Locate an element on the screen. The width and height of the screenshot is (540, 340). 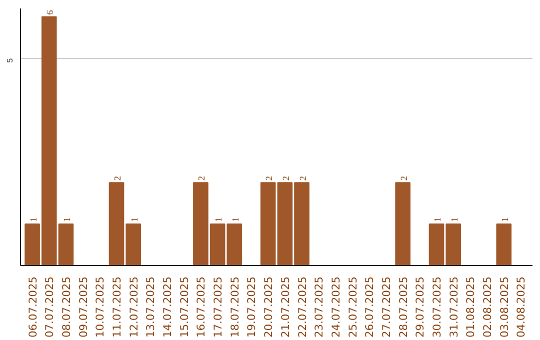
x-tick-label: 14.07.2025 is located at coordinates (167, 307).